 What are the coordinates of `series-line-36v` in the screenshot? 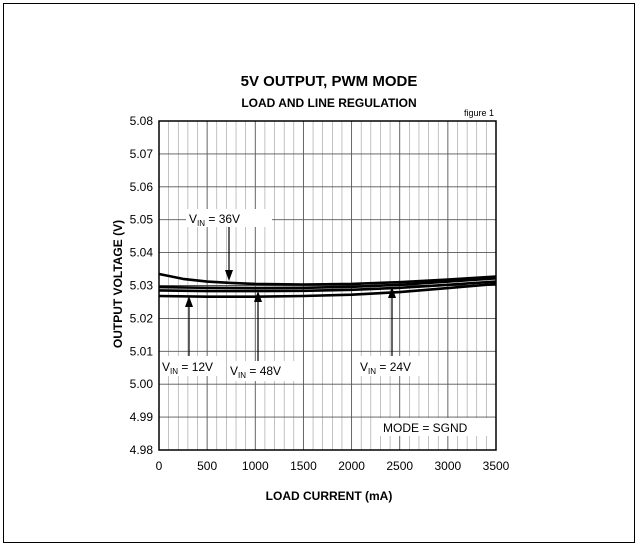 It's located at (327, 279).